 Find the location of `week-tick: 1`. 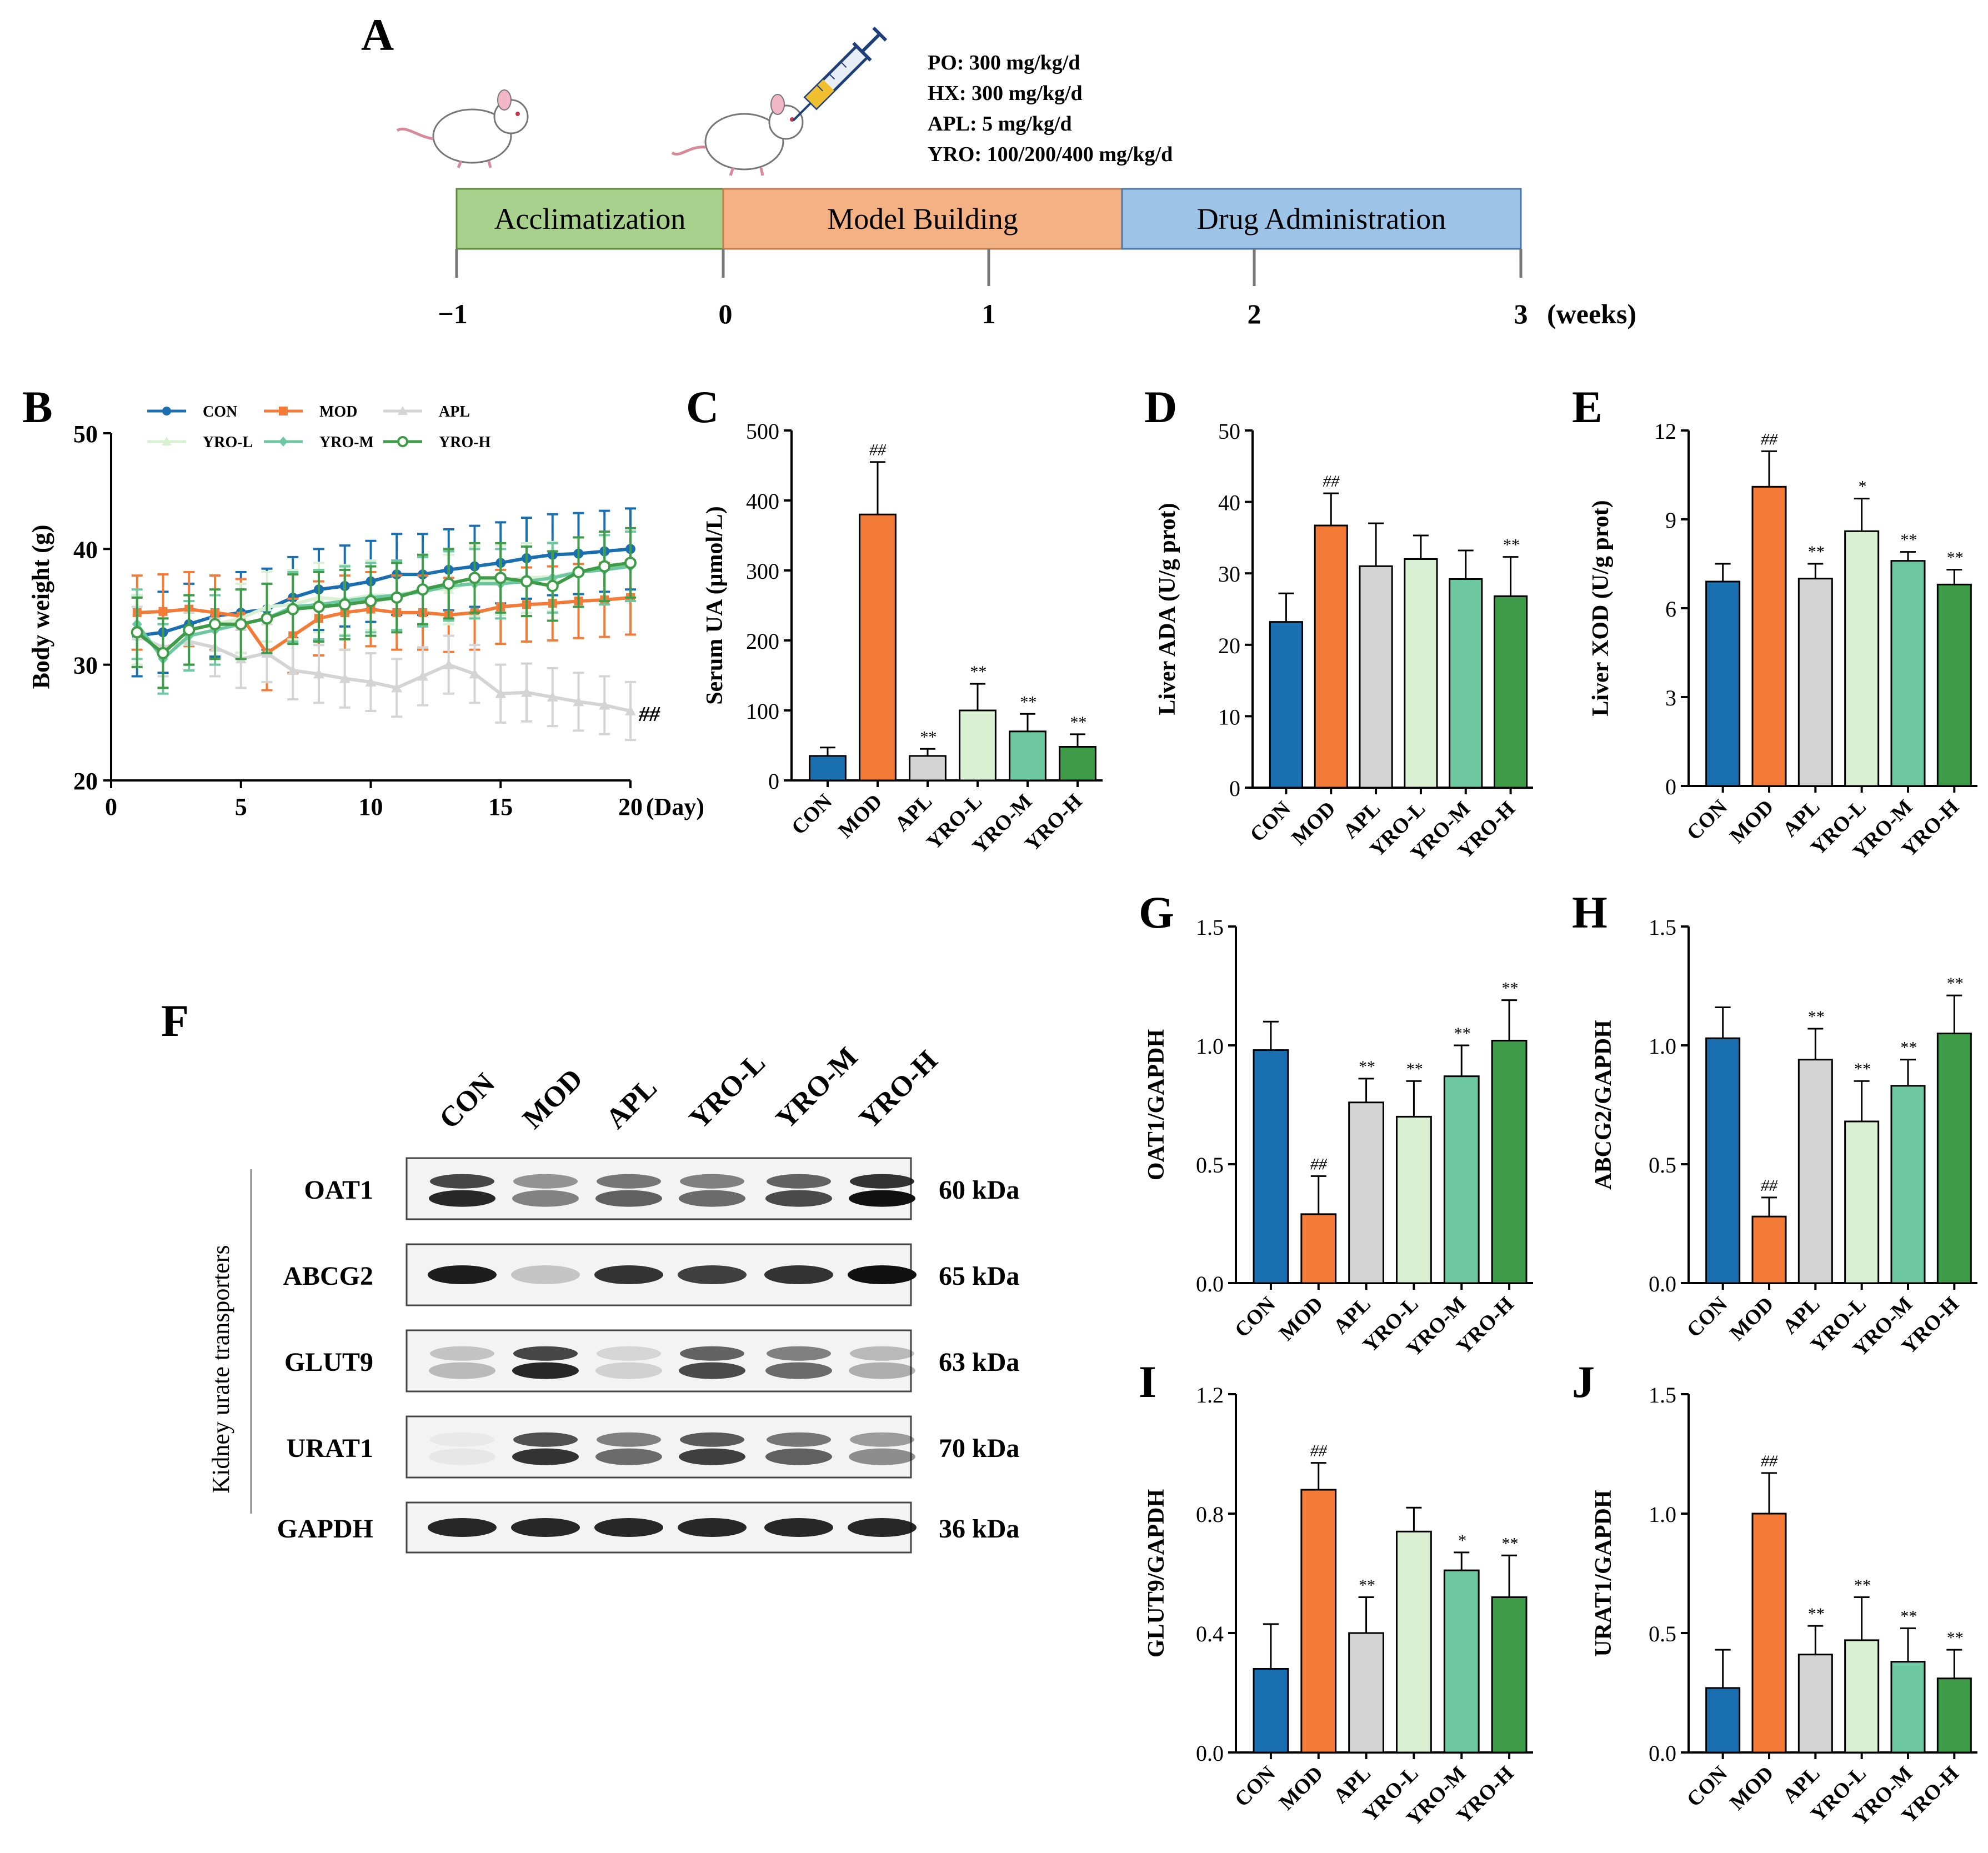

week-tick: 1 is located at coordinates (989, 313).